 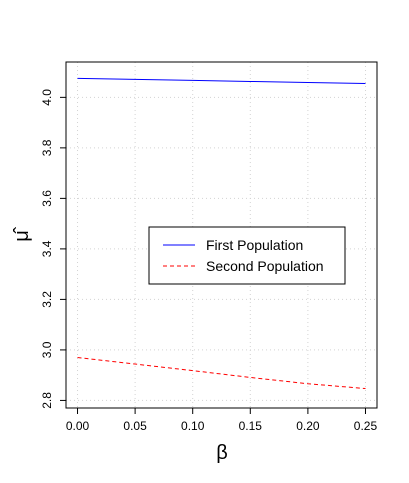 What do you see at coordinates (265, 266) in the screenshot?
I see `legend-label: Second Population` at bounding box center [265, 266].